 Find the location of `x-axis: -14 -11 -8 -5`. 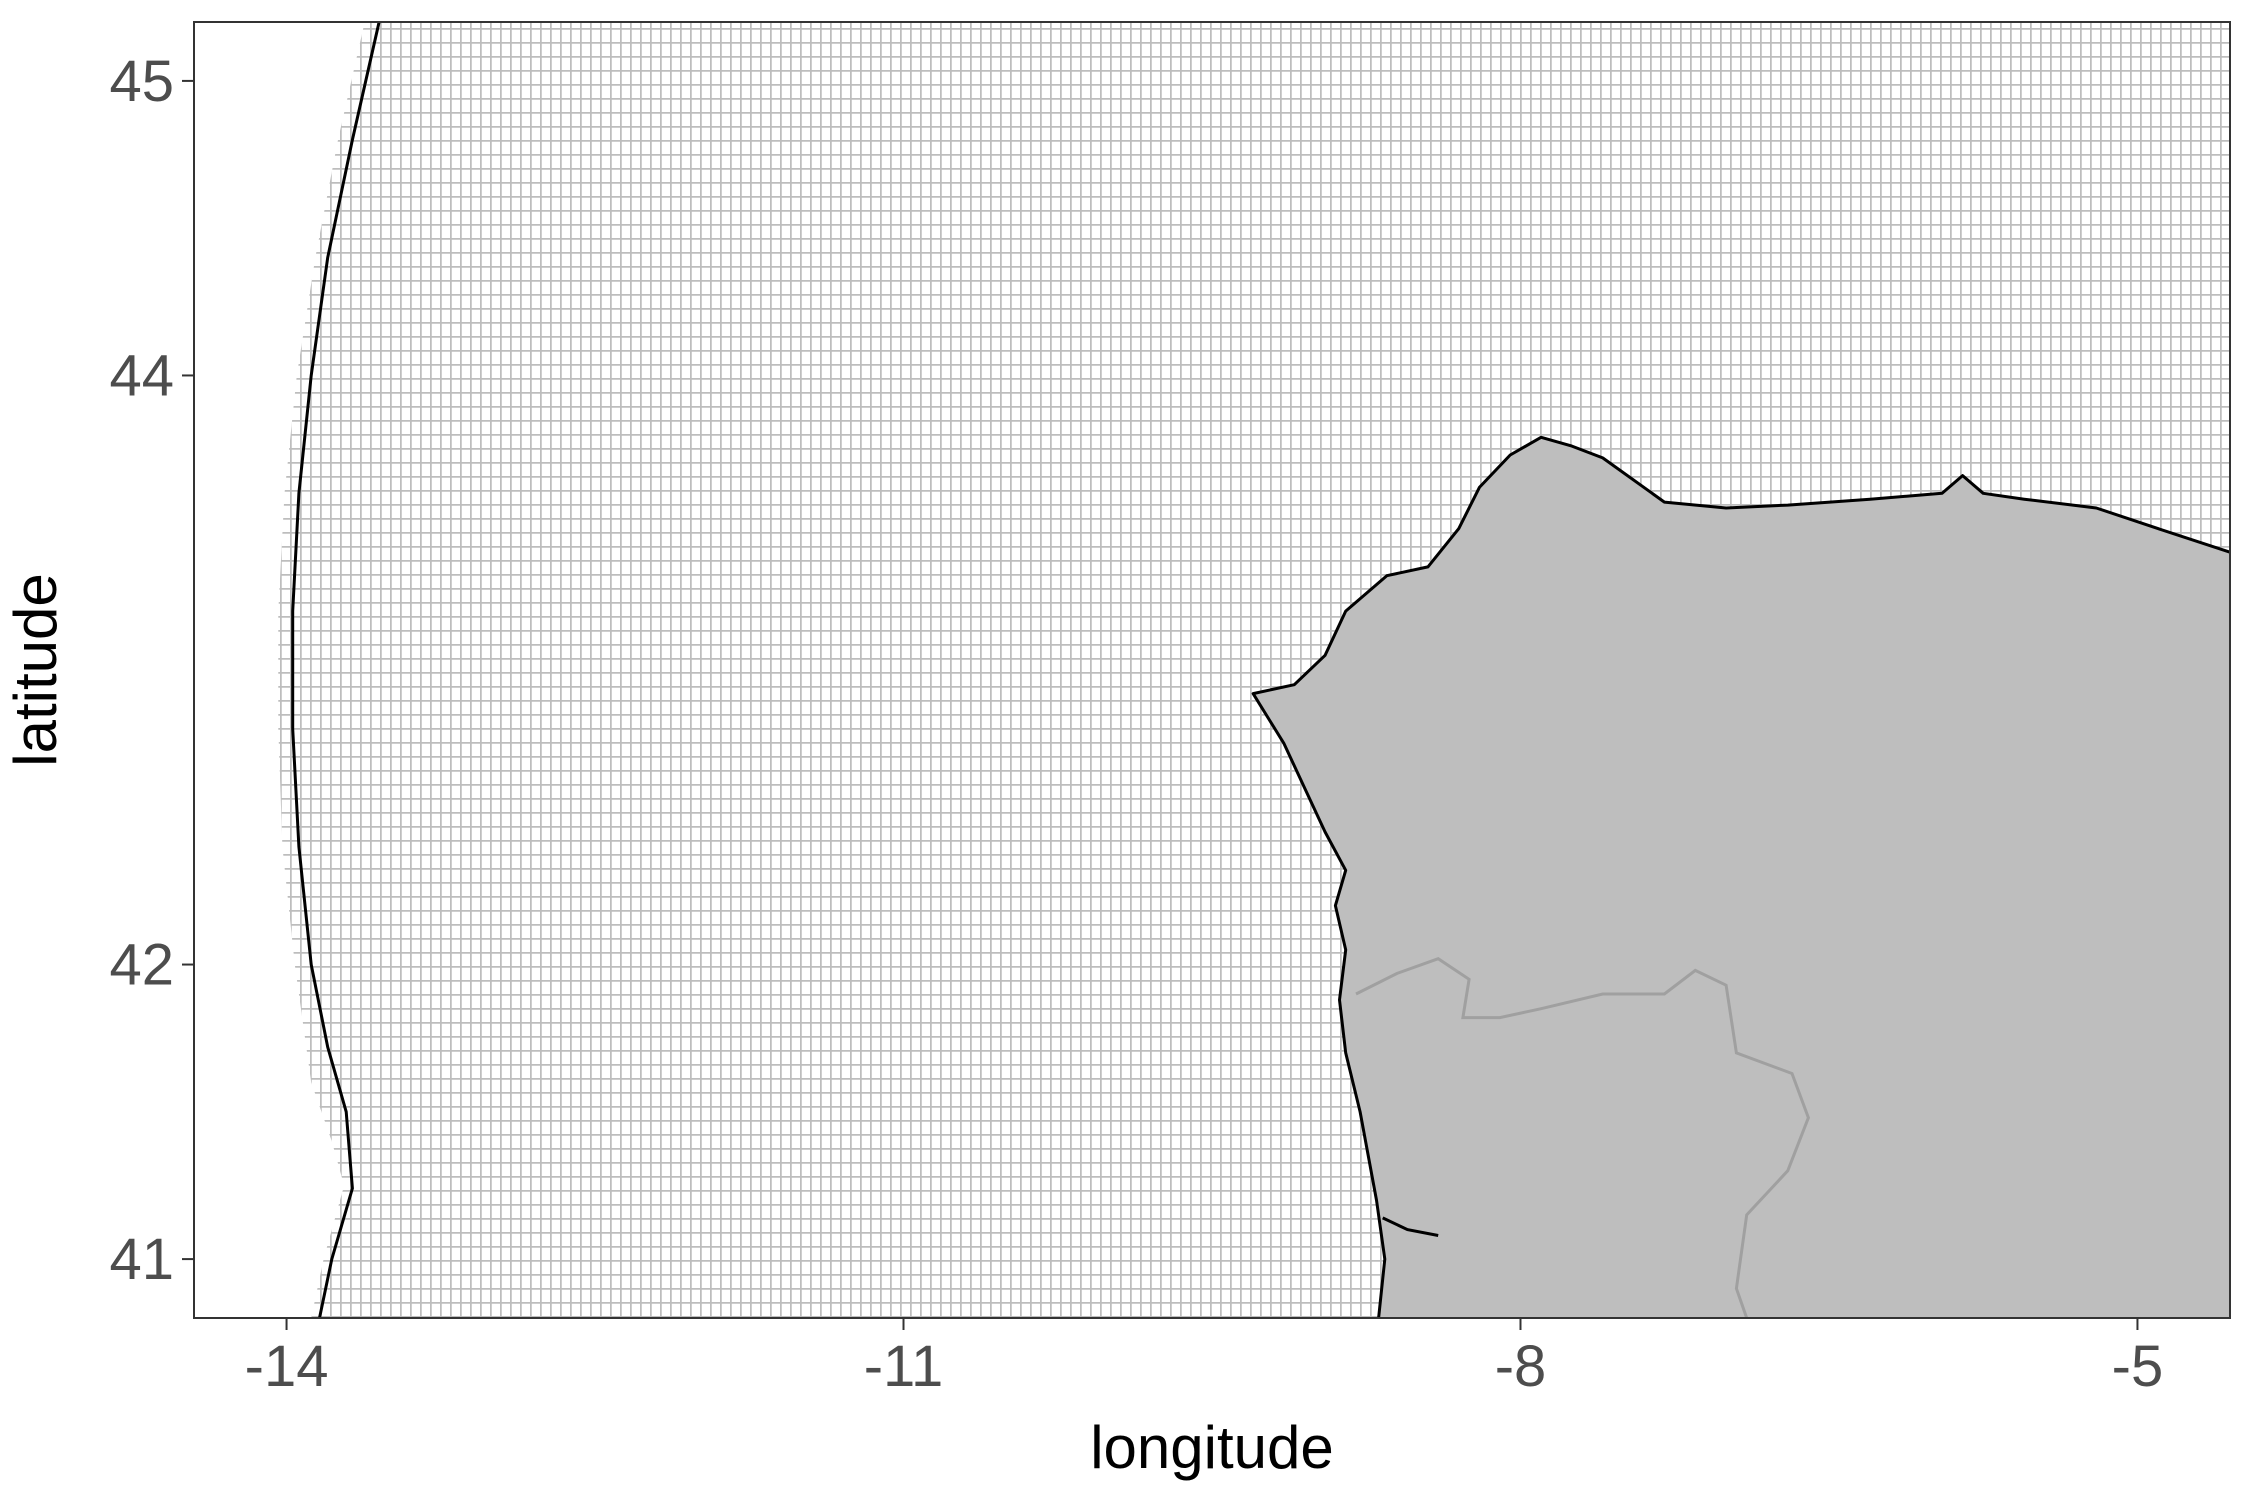

x-axis: -14 -11 -8 -5 is located at coordinates (1204, 1358).